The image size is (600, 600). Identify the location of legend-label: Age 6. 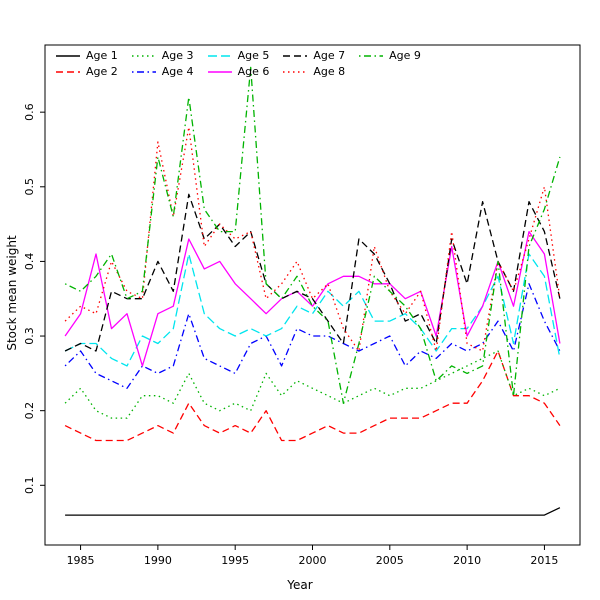
(253, 71).